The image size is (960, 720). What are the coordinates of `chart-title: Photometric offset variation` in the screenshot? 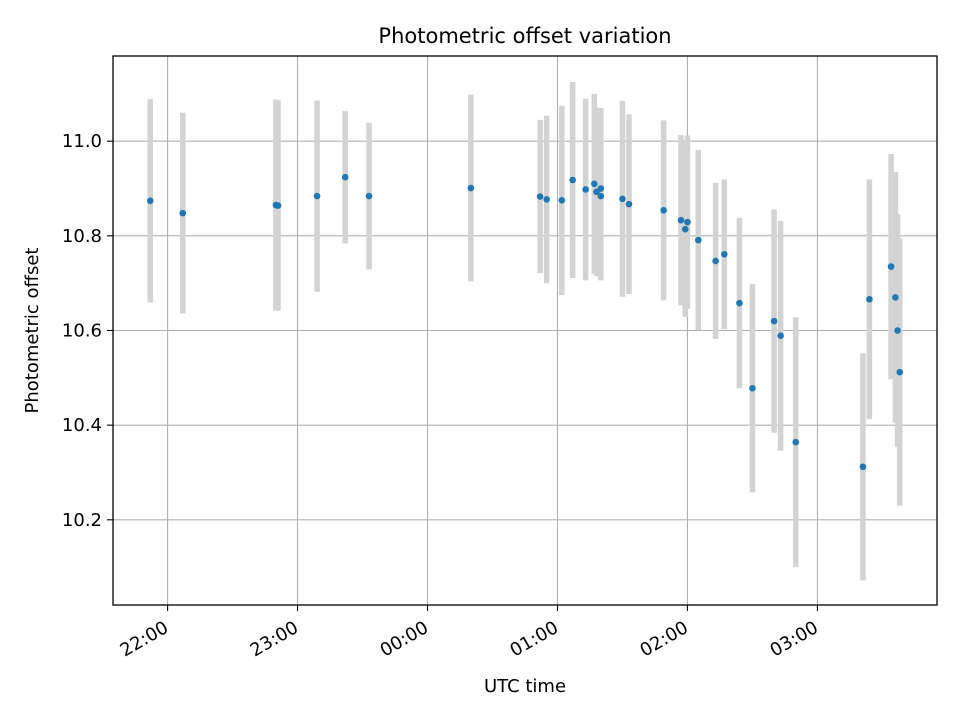 It's located at (524, 36).